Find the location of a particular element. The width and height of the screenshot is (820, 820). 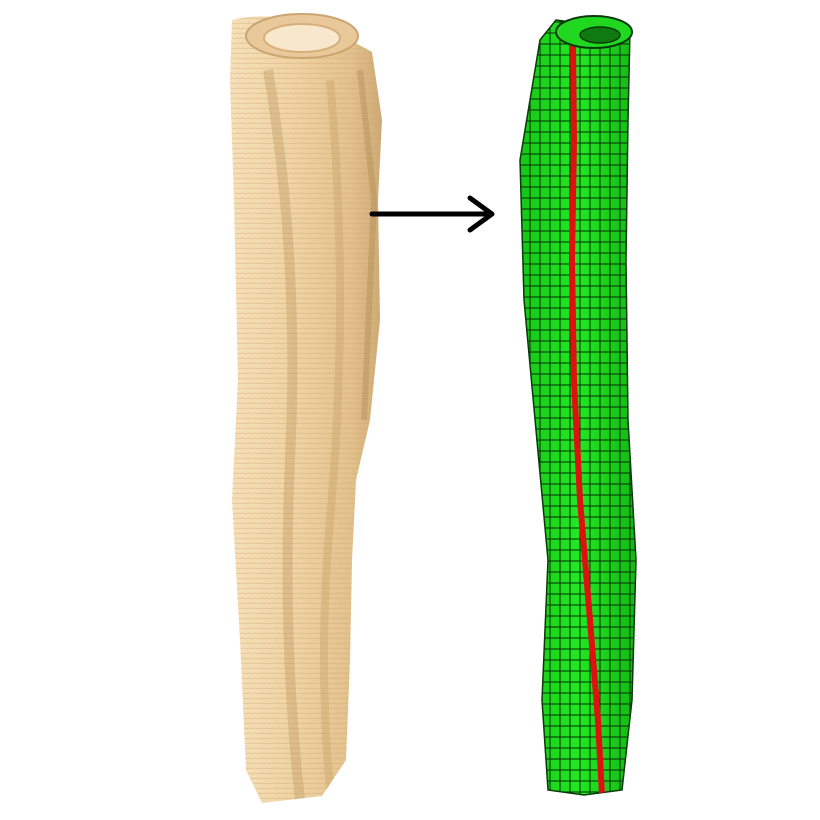

arrow-right-icon is located at coordinates (432, 214).